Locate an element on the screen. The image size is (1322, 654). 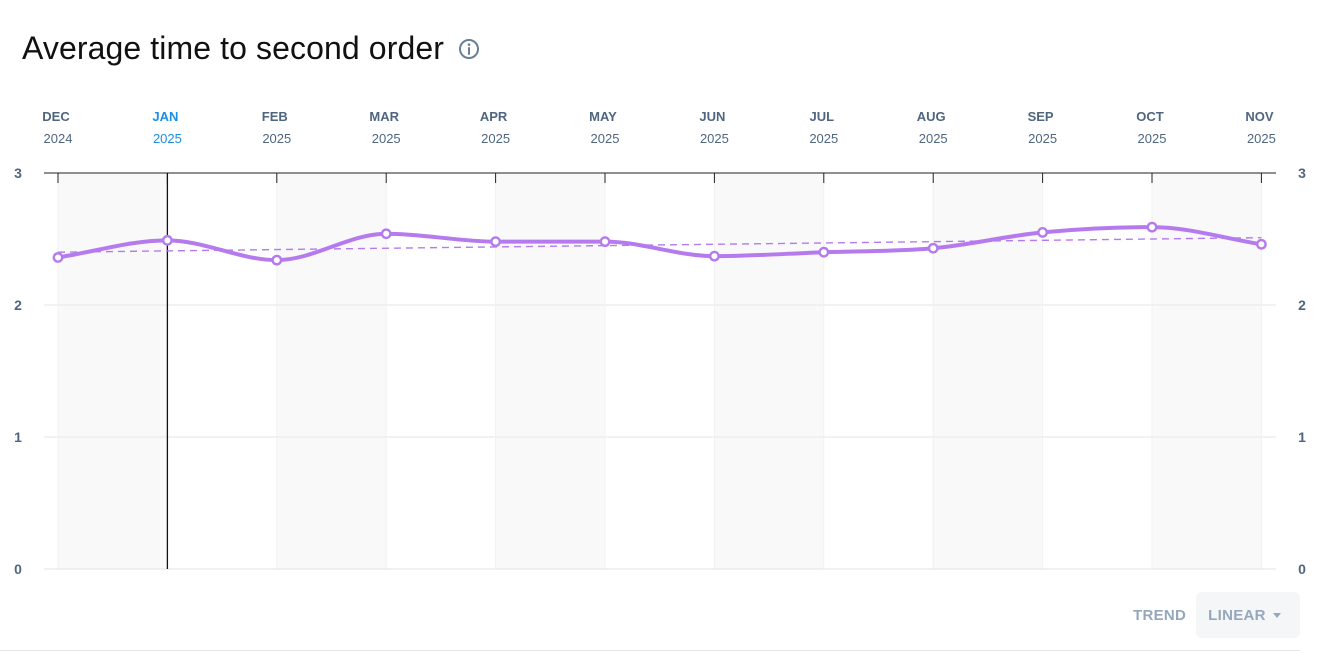
x-tick-month-label: JAN is located at coordinates (165, 116).